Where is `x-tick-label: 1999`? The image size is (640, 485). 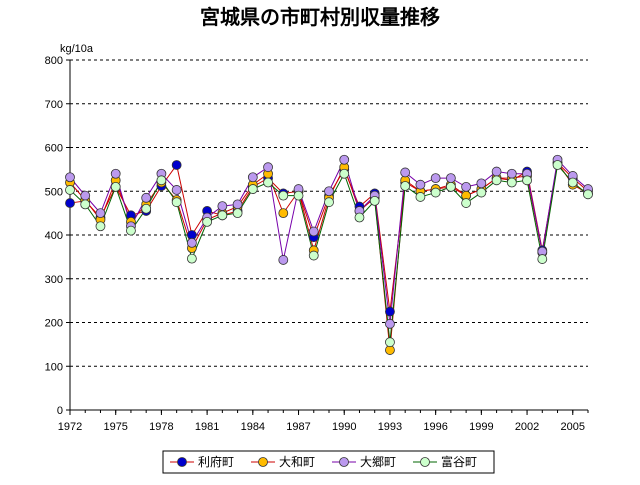
x-tick-label: 1999 is located at coordinates (481, 427).